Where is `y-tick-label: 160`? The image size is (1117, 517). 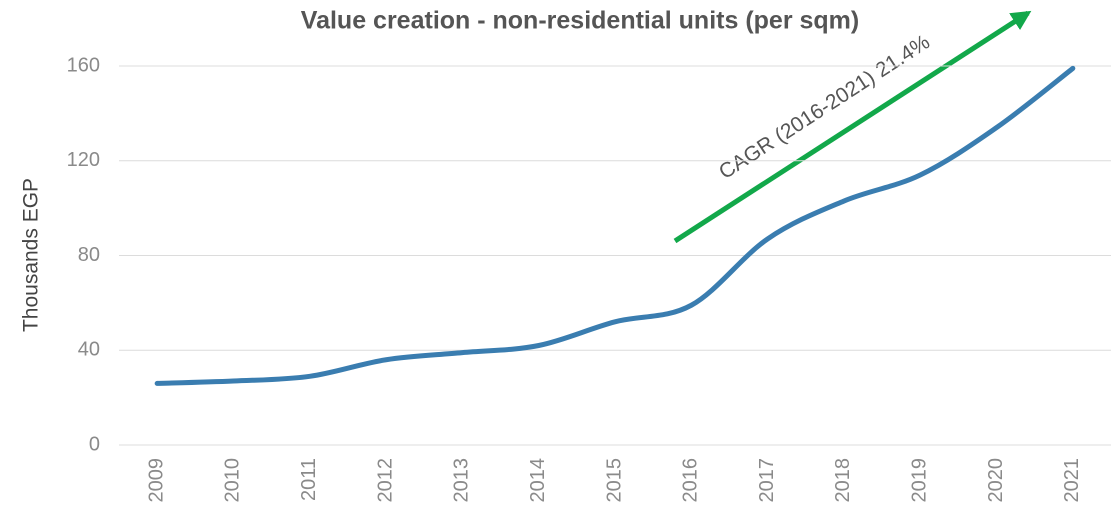
y-tick-label: 160 is located at coordinates (83, 65).